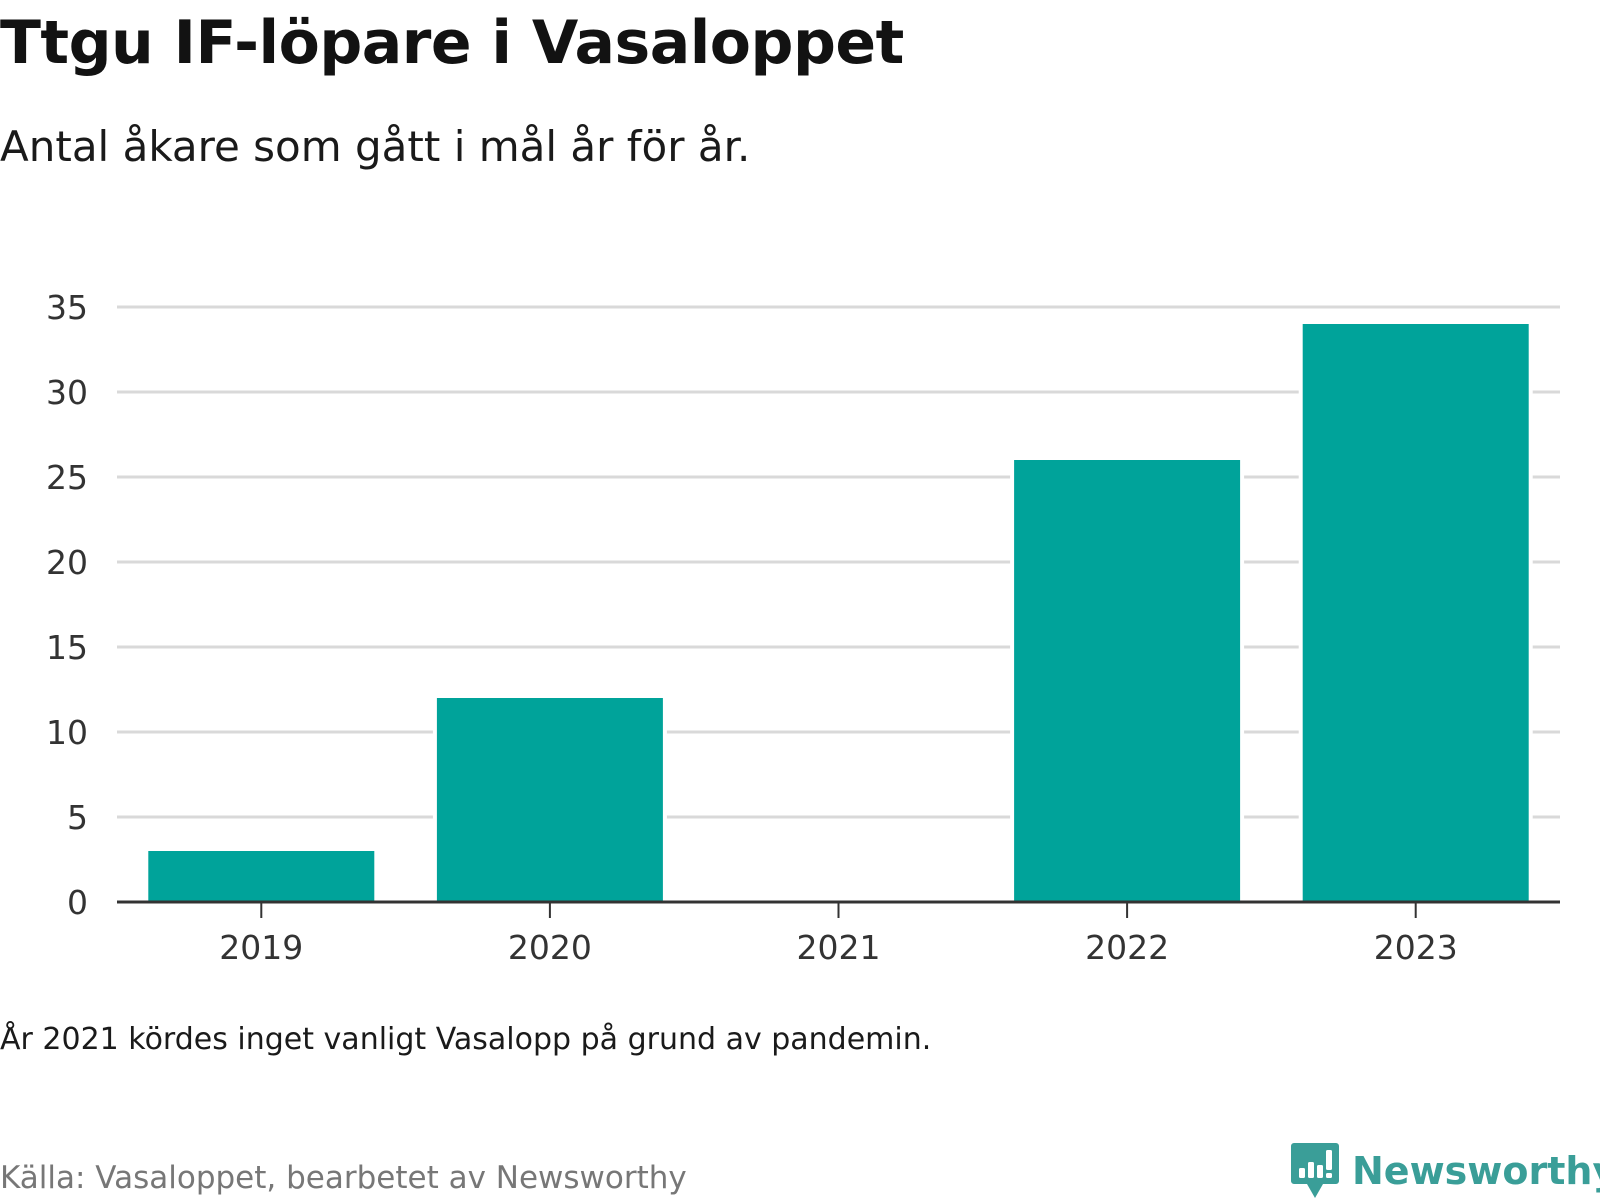 The width and height of the screenshot is (1600, 1202). What do you see at coordinates (77, 902) in the screenshot?
I see `y-tick-label: 0` at bounding box center [77, 902].